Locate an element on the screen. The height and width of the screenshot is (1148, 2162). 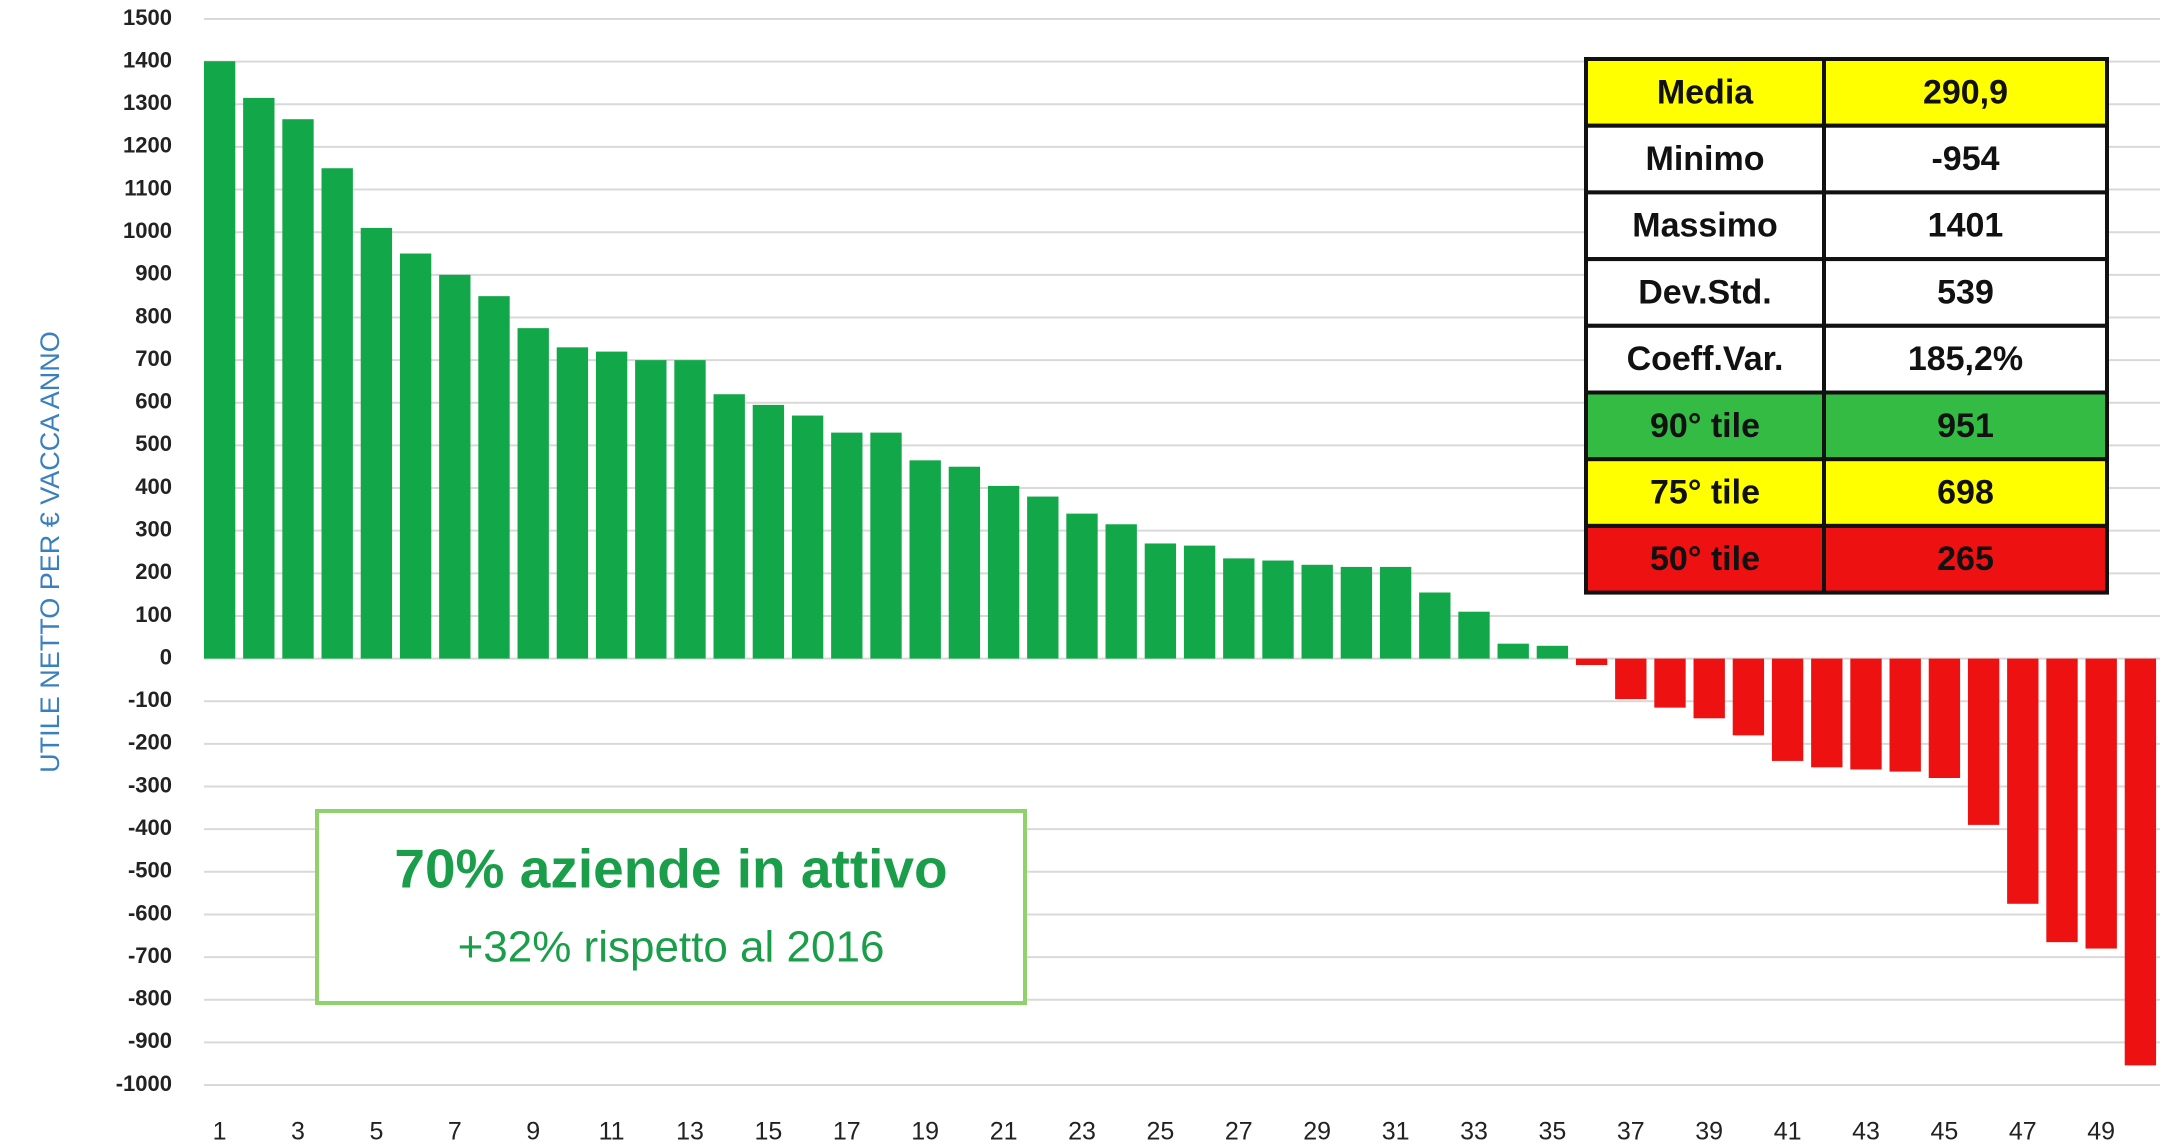
x-tick-label: 13 is located at coordinates (690, 1132).